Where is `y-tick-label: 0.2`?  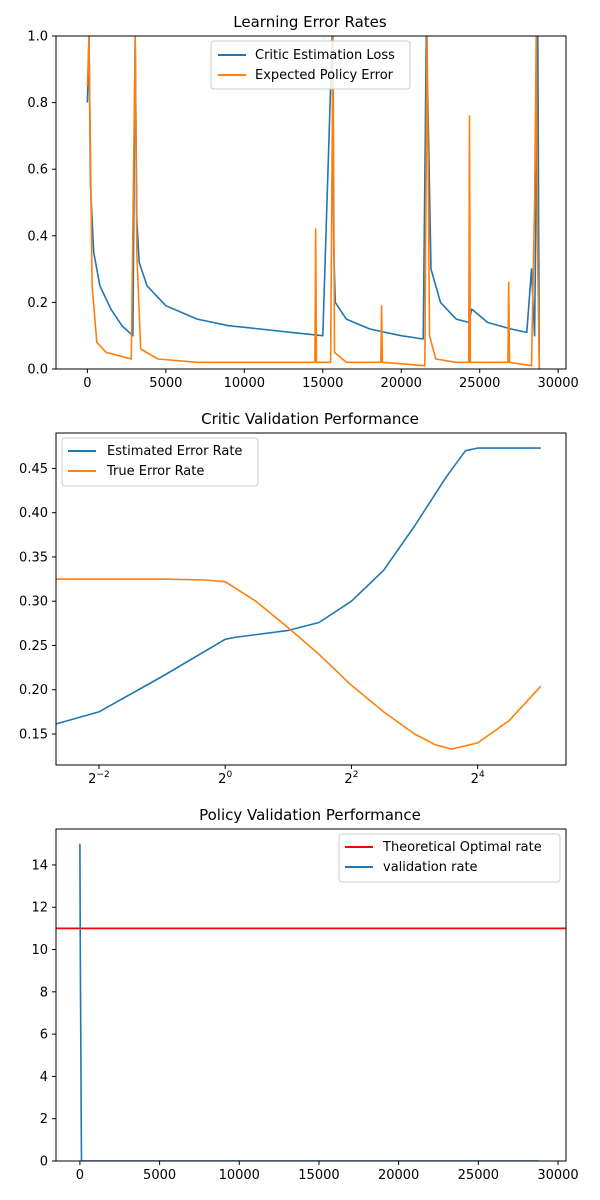
y-tick-label: 0.2 is located at coordinates (37, 303).